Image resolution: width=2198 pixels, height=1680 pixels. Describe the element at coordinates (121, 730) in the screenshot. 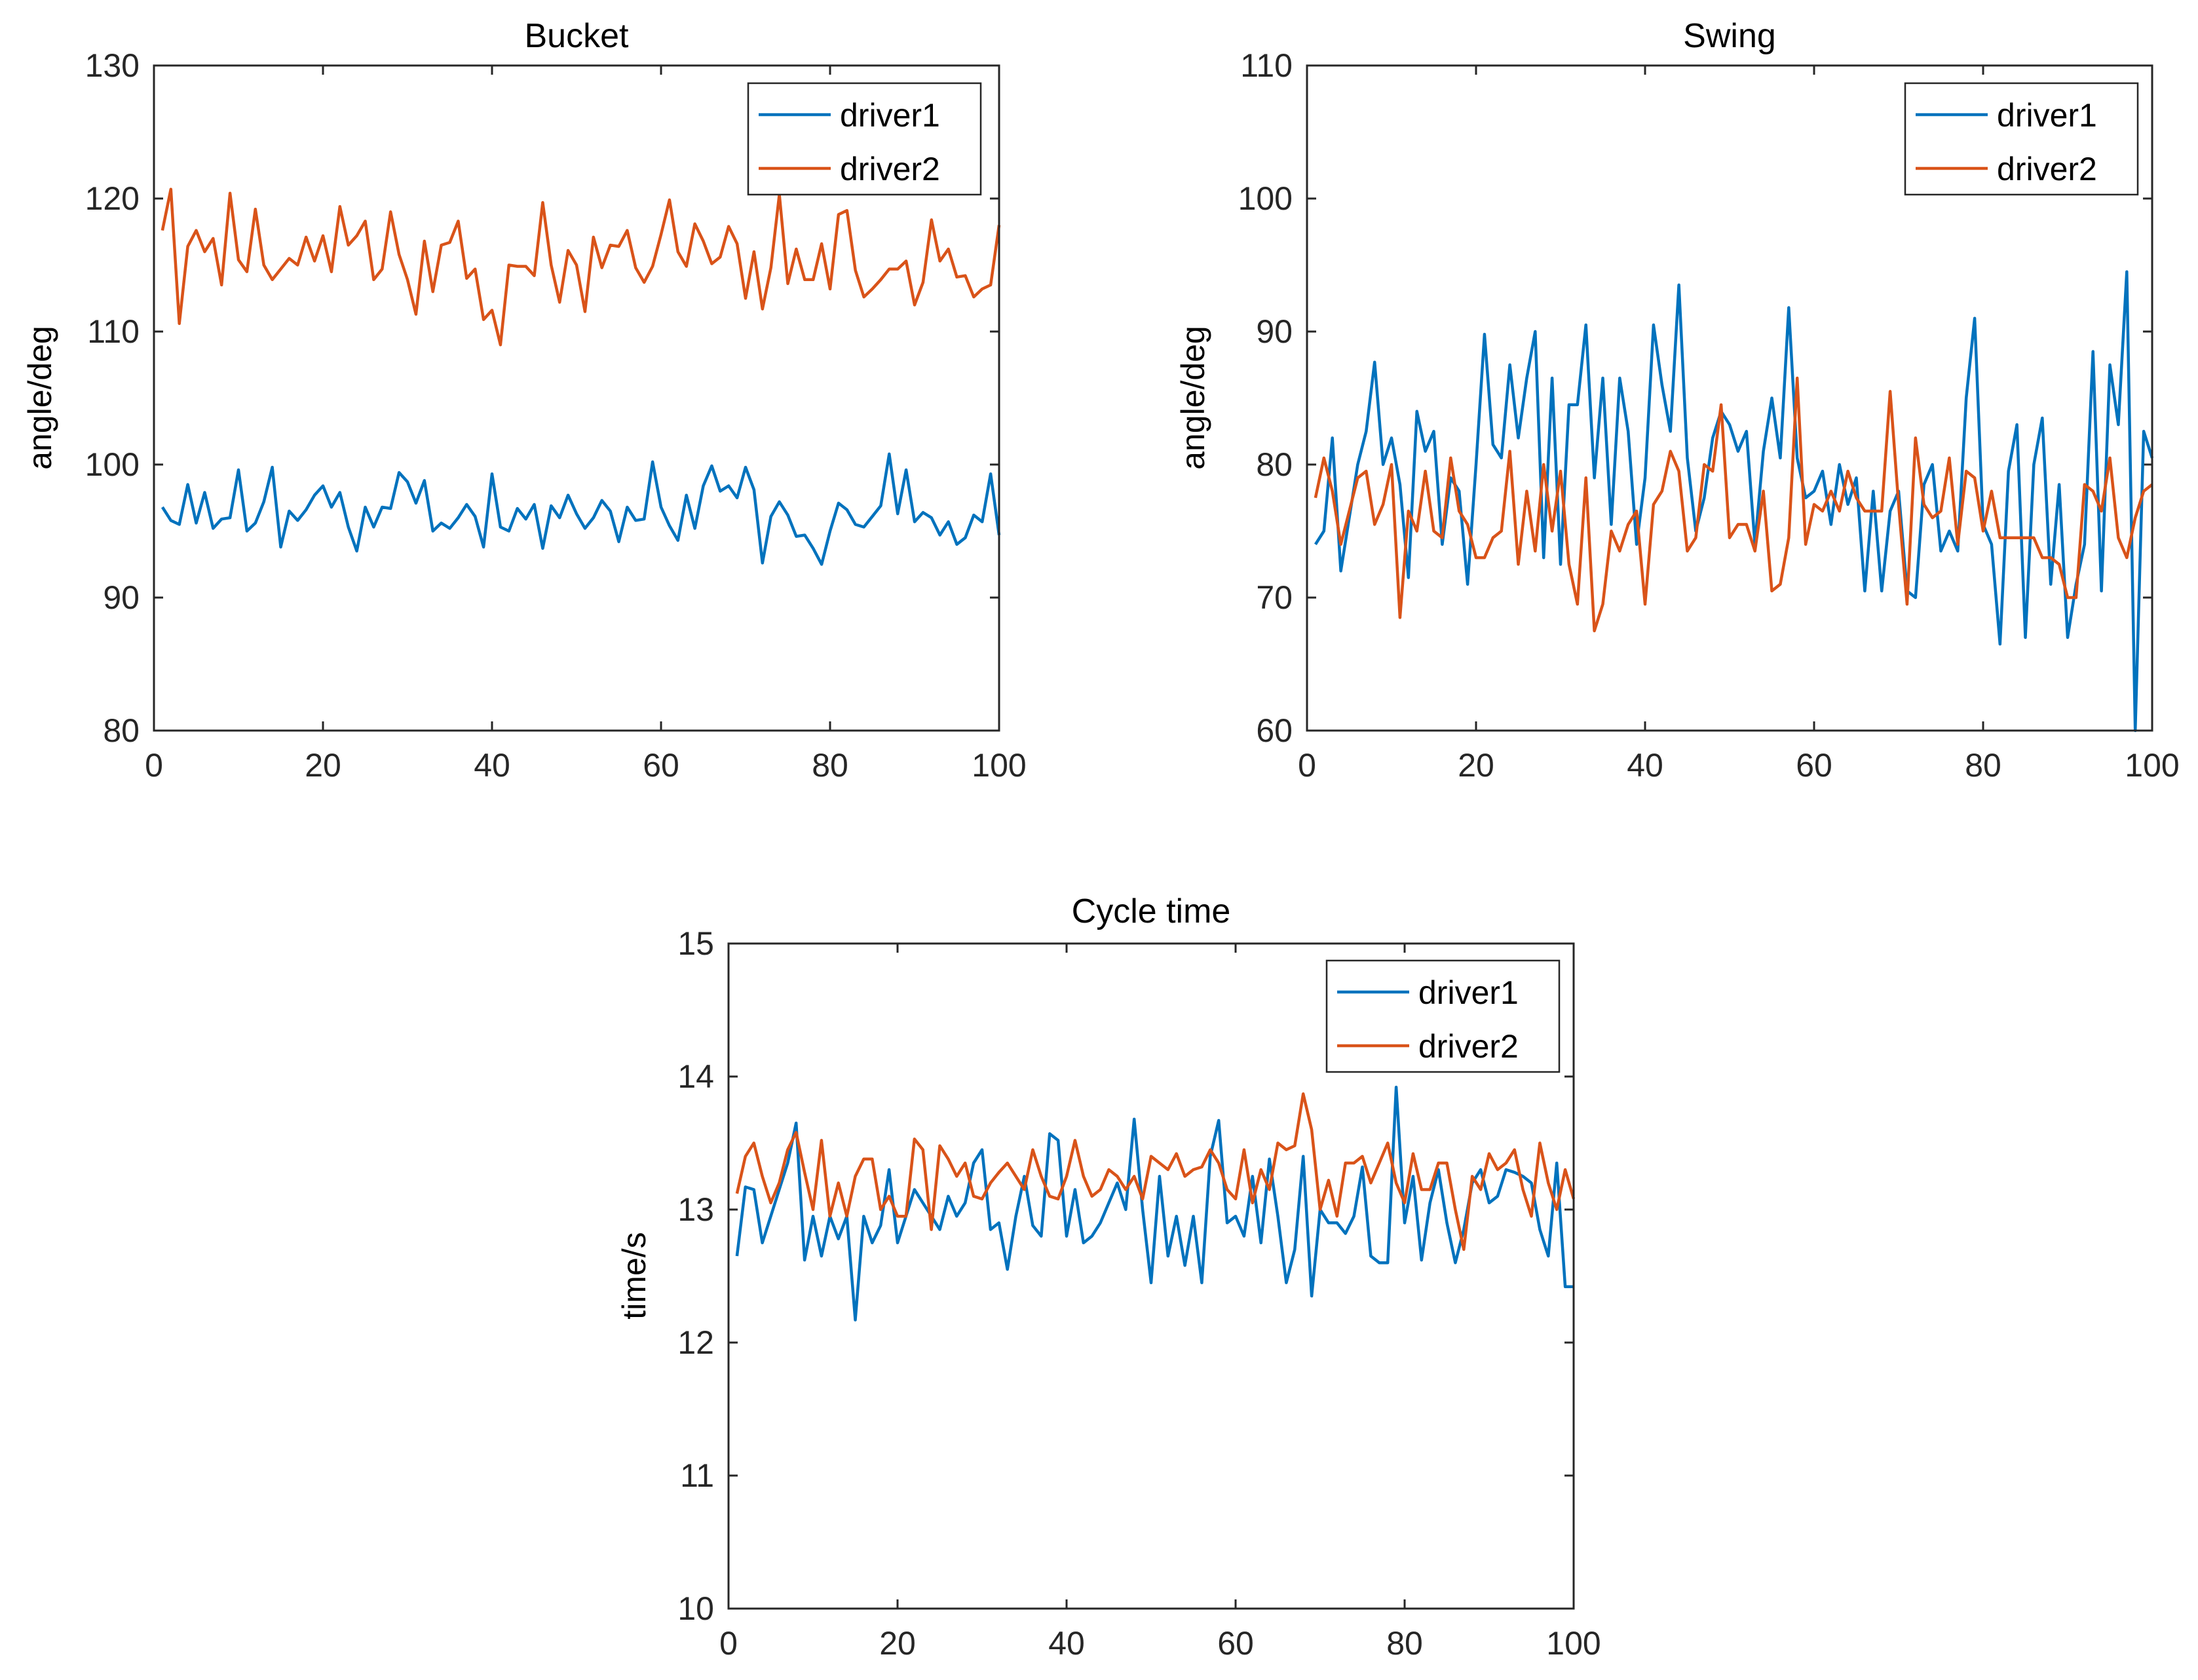

I see `bucket-ytick-label: 80` at that location.